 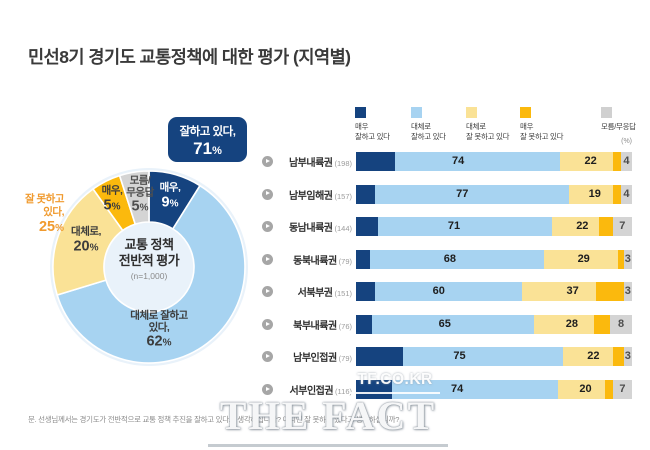 I want to click on legend-item-3: 매우 잘 못하고 있다, so click(x=541, y=124).